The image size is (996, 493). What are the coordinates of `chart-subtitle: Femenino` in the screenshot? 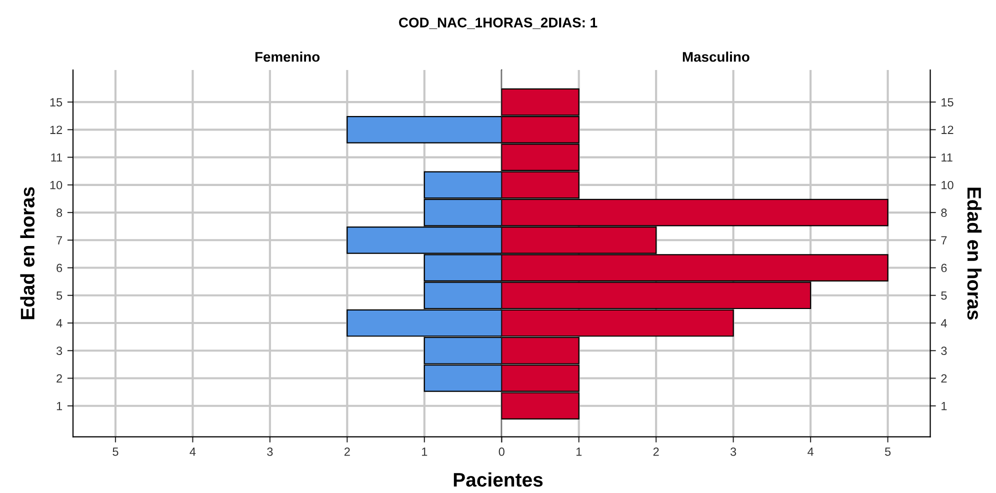 It's located at (287, 57).